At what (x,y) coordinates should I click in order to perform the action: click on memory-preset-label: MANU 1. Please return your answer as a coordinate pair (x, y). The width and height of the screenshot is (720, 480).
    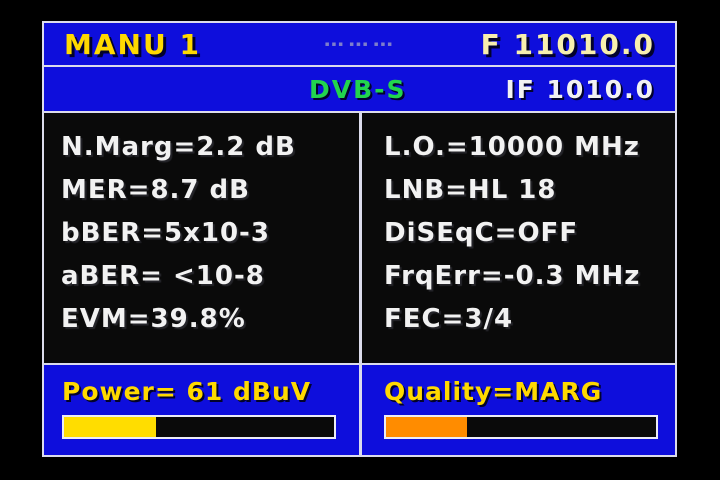
    Looking at the image, I should click on (132, 44).